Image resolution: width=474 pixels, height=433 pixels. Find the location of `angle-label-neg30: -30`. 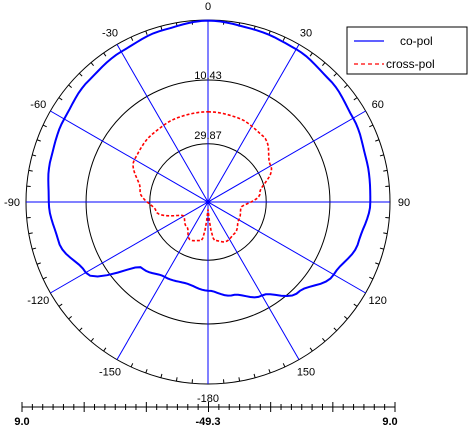

angle-label-neg30: -30 is located at coordinates (110, 33).